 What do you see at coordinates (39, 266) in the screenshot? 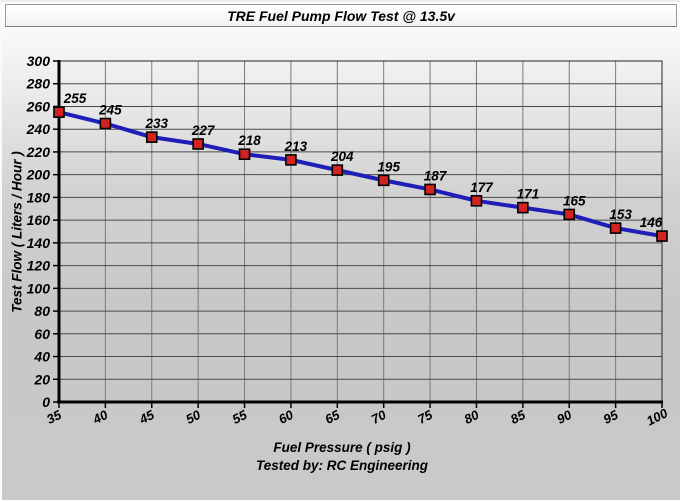
I see `y-axis-tick-label: 120` at bounding box center [39, 266].